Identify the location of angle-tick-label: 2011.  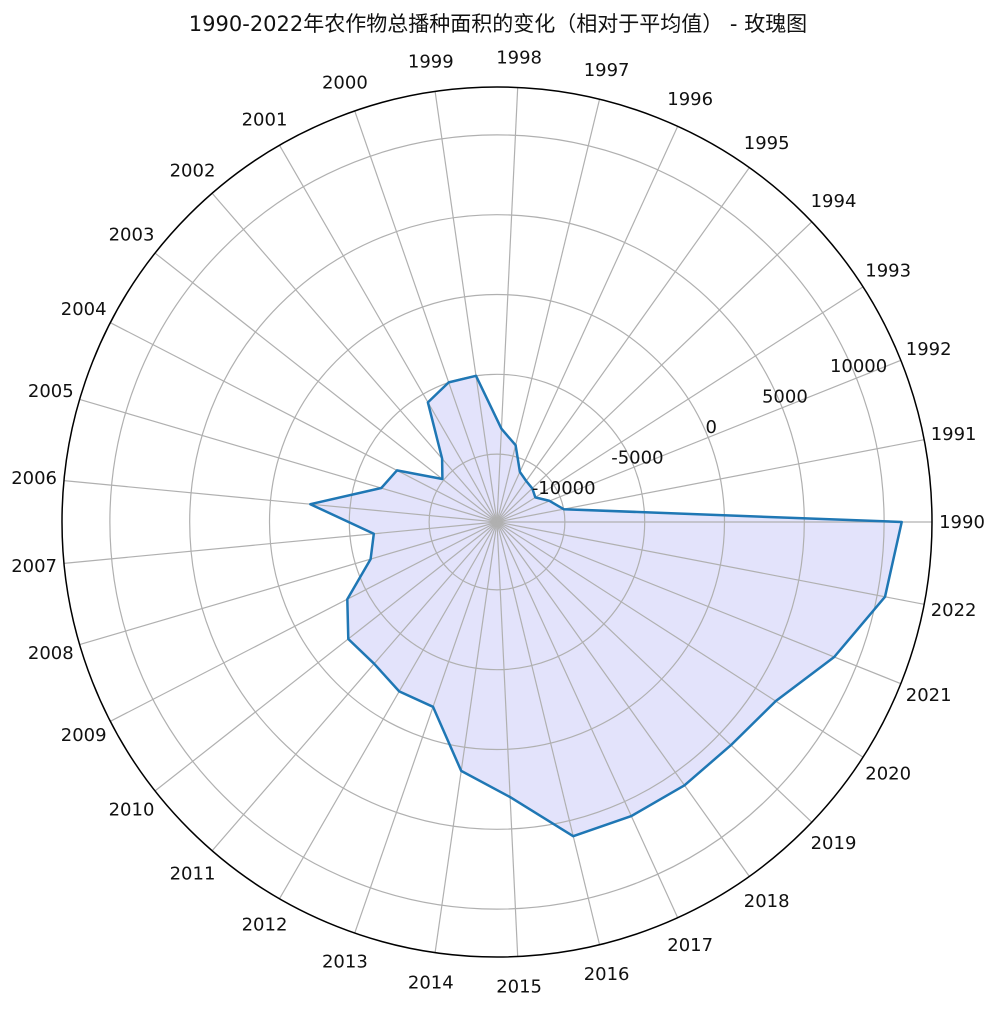
(193, 873).